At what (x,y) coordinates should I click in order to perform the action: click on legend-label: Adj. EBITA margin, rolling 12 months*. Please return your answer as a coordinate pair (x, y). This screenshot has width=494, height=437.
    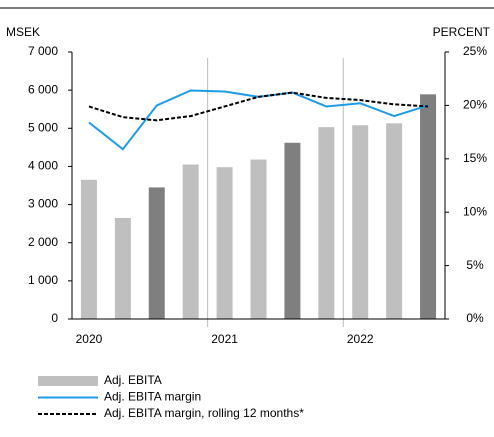
    Looking at the image, I should click on (204, 413).